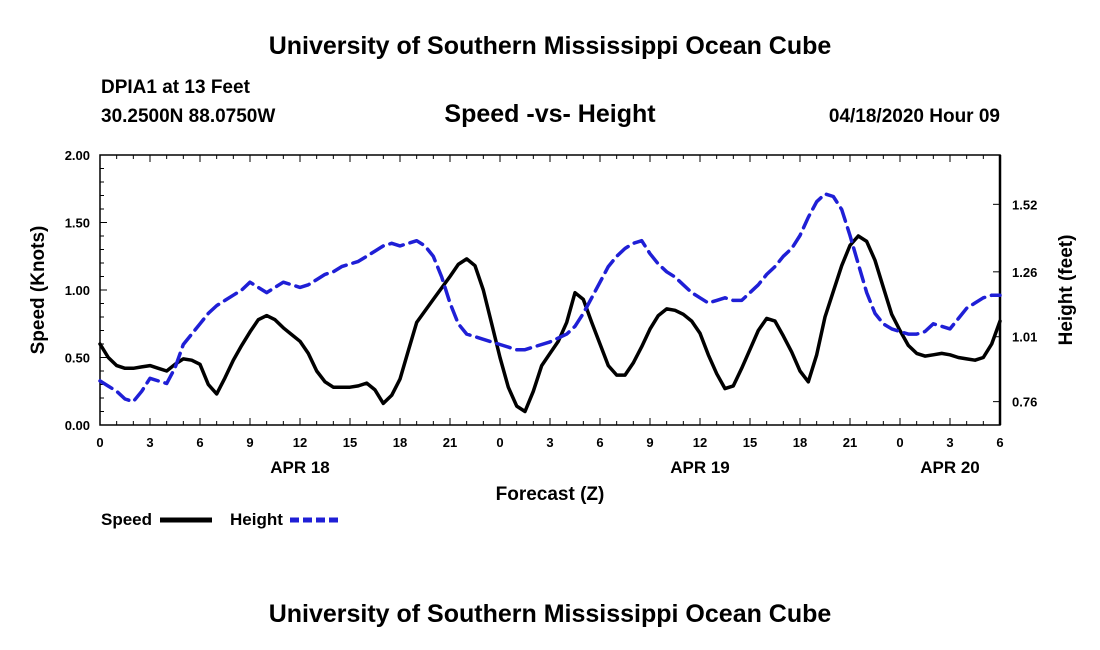 This screenshot has height=650, width=1100. What do you see at coordinates (300, 467) in the screenshot?
I see `date-label: APR 18` at bounding box center [300, 467].